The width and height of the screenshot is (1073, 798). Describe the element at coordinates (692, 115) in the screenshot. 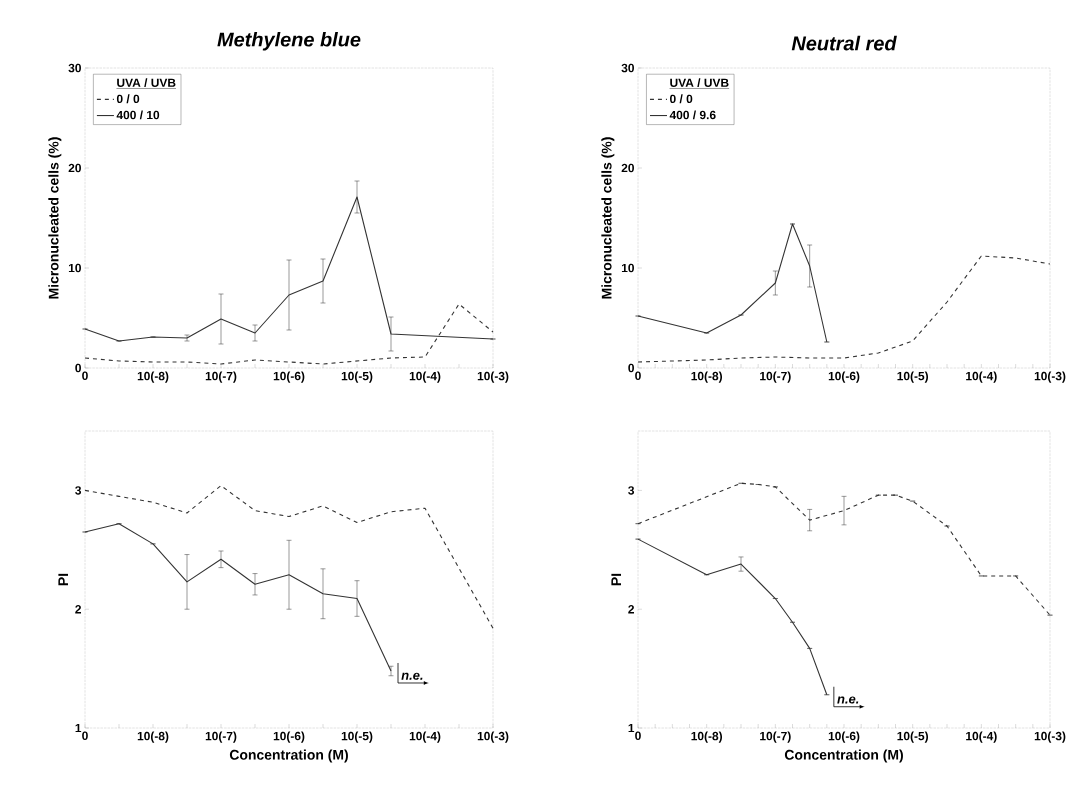

I see `legend-label: 400 / 9.6` at that location.